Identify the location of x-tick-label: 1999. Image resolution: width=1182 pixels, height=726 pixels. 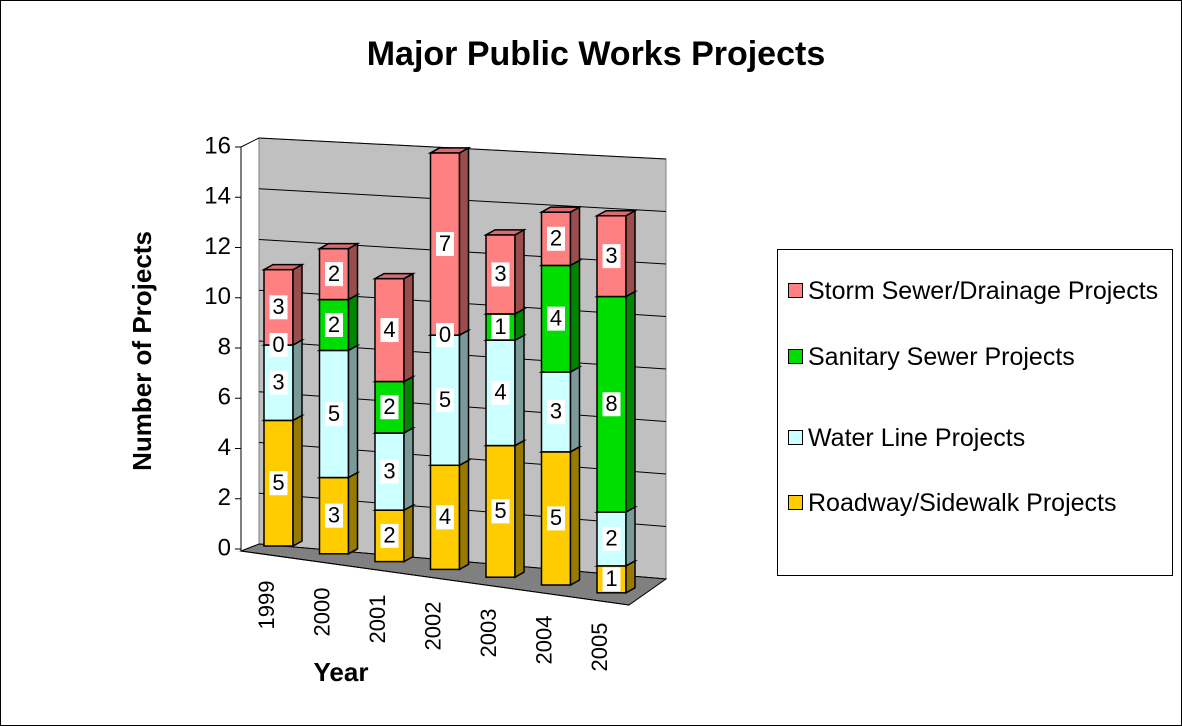
(266, 605).